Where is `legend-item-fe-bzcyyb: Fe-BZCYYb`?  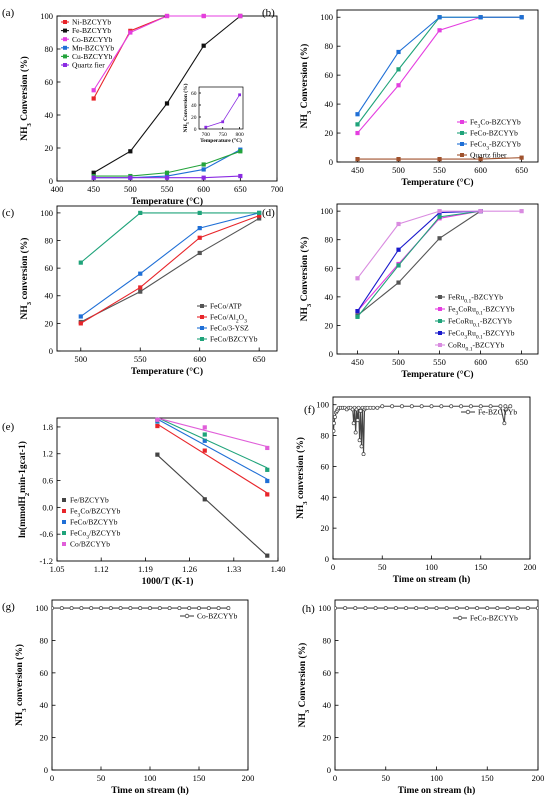
legend-item-fe-bzcyyb: Fe-BZCYYb is located at coordinates (489, 412).